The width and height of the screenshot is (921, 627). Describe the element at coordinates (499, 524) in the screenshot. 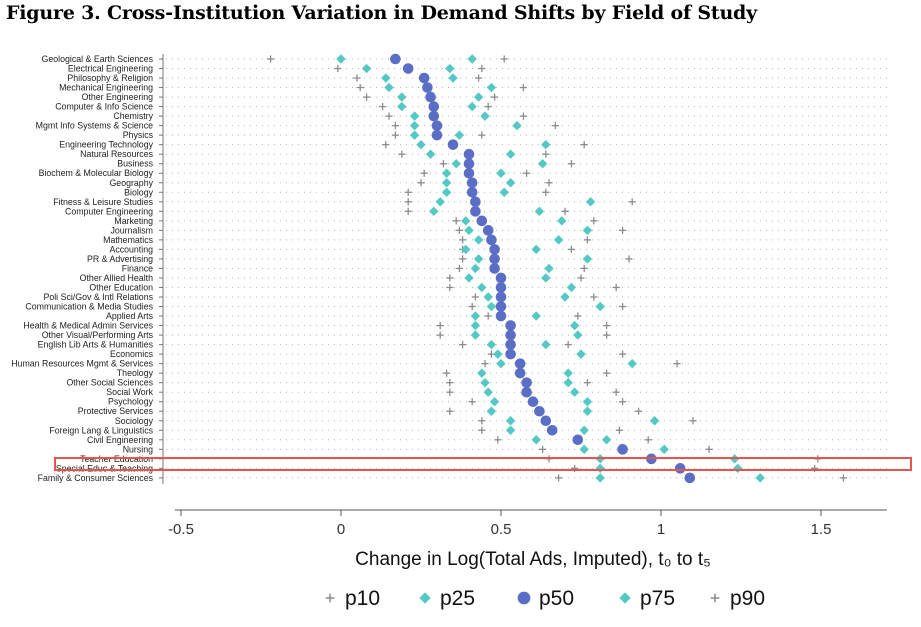

I see `x-axis-ticks: -0.5 0 0.5 1 1.5` at that location.